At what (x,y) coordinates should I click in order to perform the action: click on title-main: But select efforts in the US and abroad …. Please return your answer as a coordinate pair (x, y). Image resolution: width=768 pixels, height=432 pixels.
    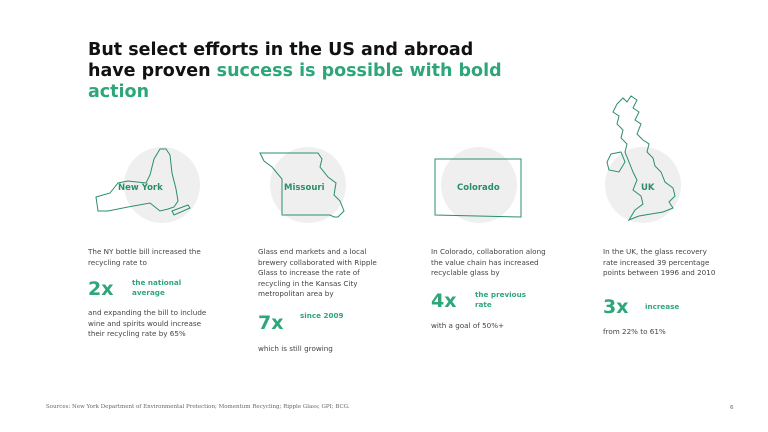
    Looking at the image, I should click on (281, 60).